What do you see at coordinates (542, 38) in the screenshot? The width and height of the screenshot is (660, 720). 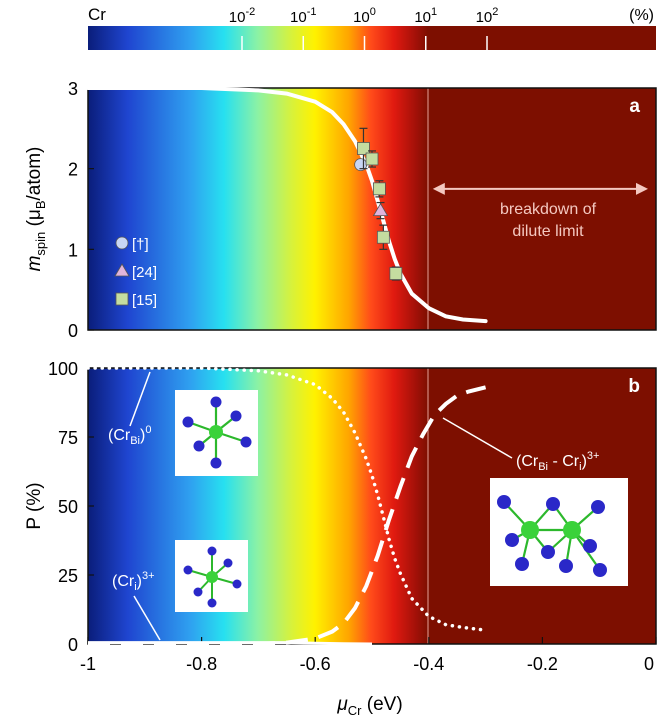 I see `colorbar-saturated` at bounding box center [542, 38].